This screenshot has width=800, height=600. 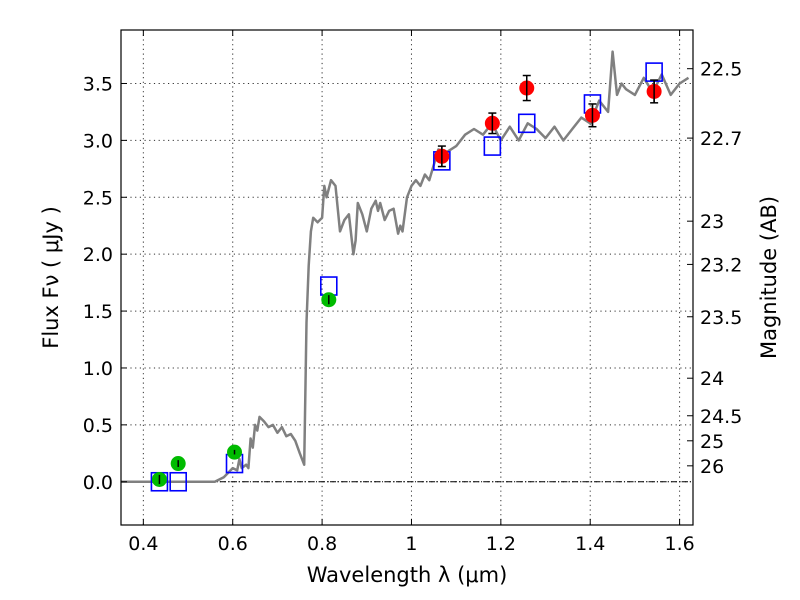 What do you see at coordinates (322, 544) in the screenshot?
I see `x-tick-label: 0.8` at bounding box center [322, 544].